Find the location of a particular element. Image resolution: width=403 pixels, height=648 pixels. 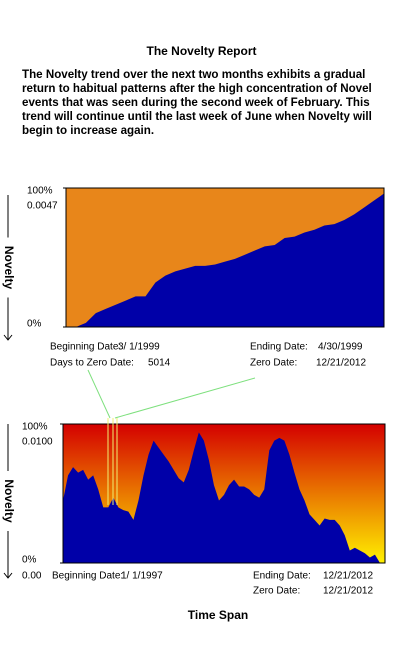

info-label: Days to Zero Date: is located at coordinates (92, 363).